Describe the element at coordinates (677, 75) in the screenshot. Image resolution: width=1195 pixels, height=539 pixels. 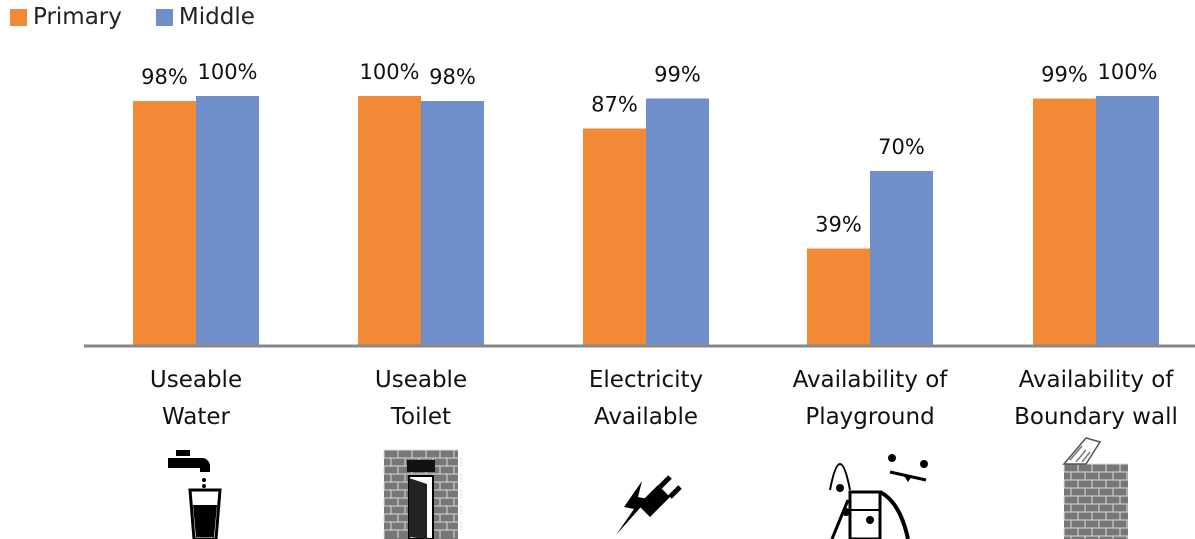
I see `data-label-middle-2: 99%` at that location.